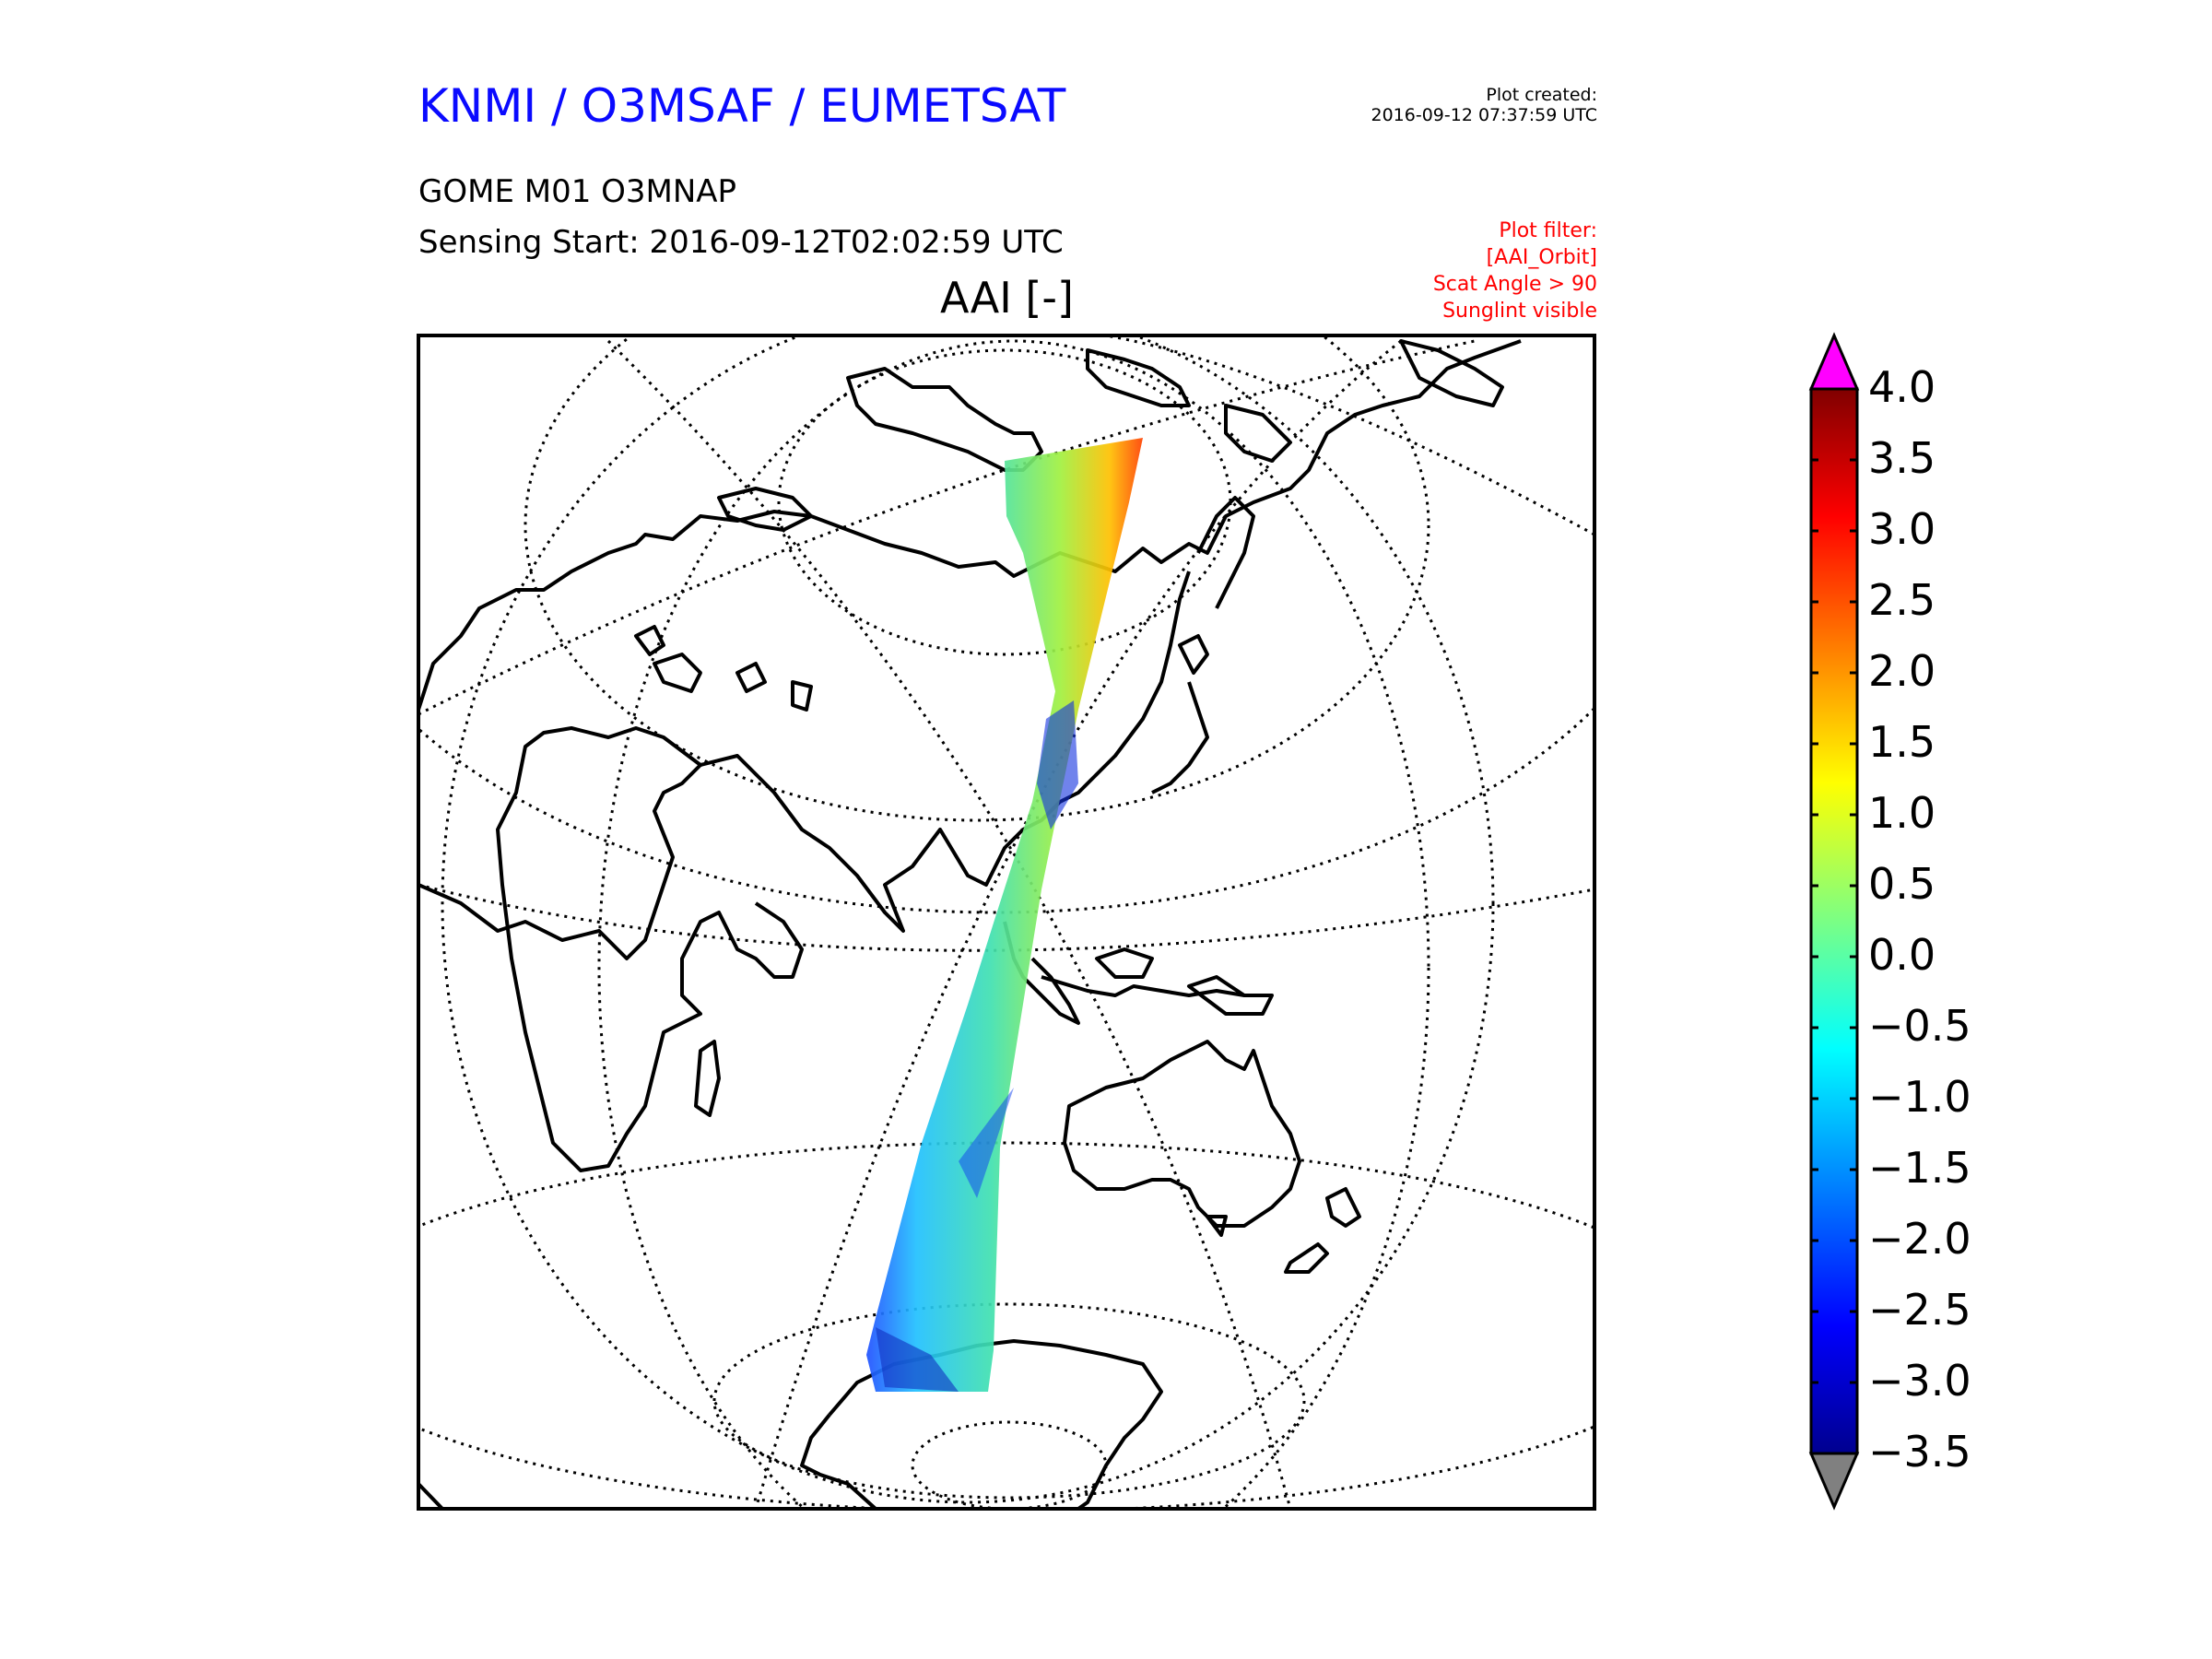  Describe the element at coordinates (1902, 955) in the screenshot. I see `colorbar-tick-label: 0.0` at that location.